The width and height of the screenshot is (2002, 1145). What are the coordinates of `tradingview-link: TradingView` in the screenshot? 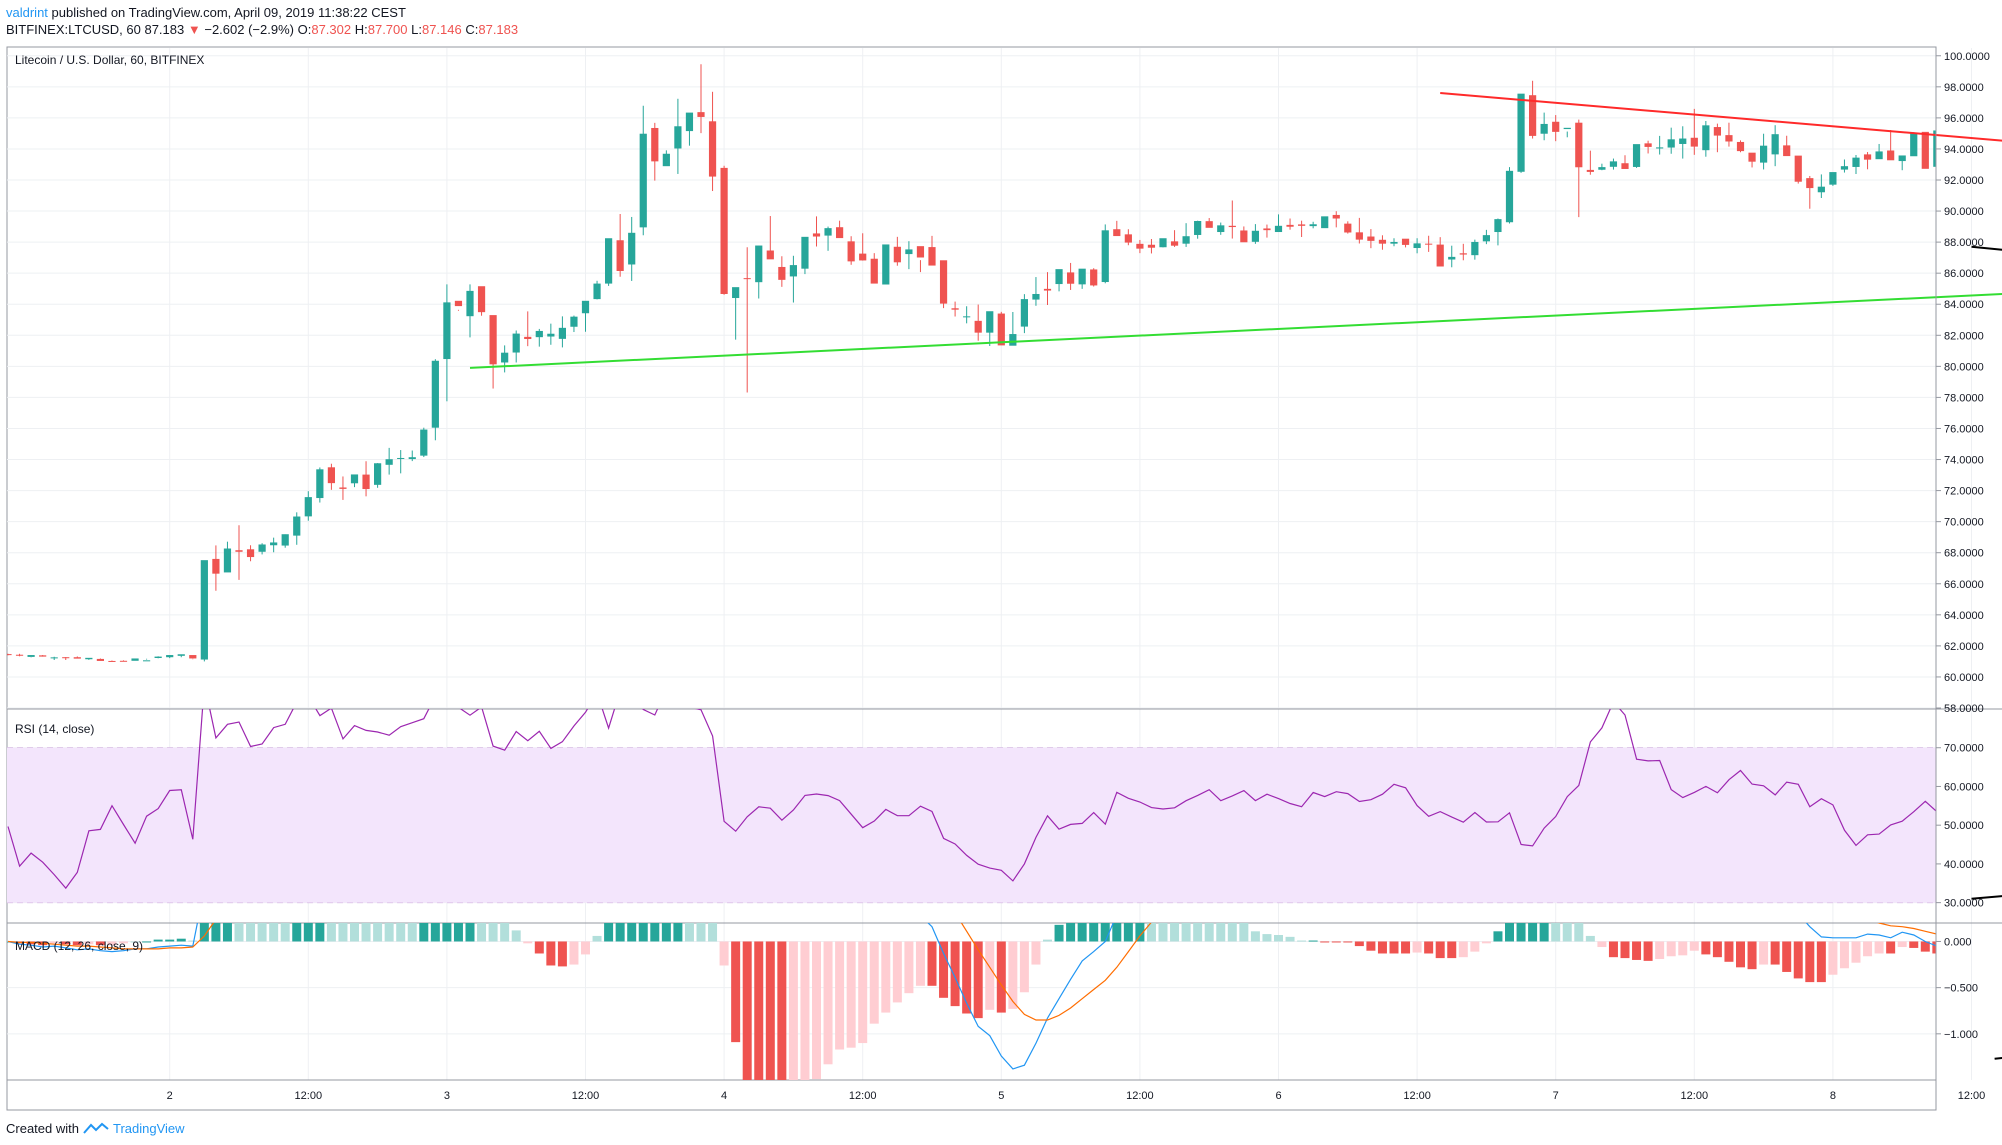 It's located at (148, 1128).